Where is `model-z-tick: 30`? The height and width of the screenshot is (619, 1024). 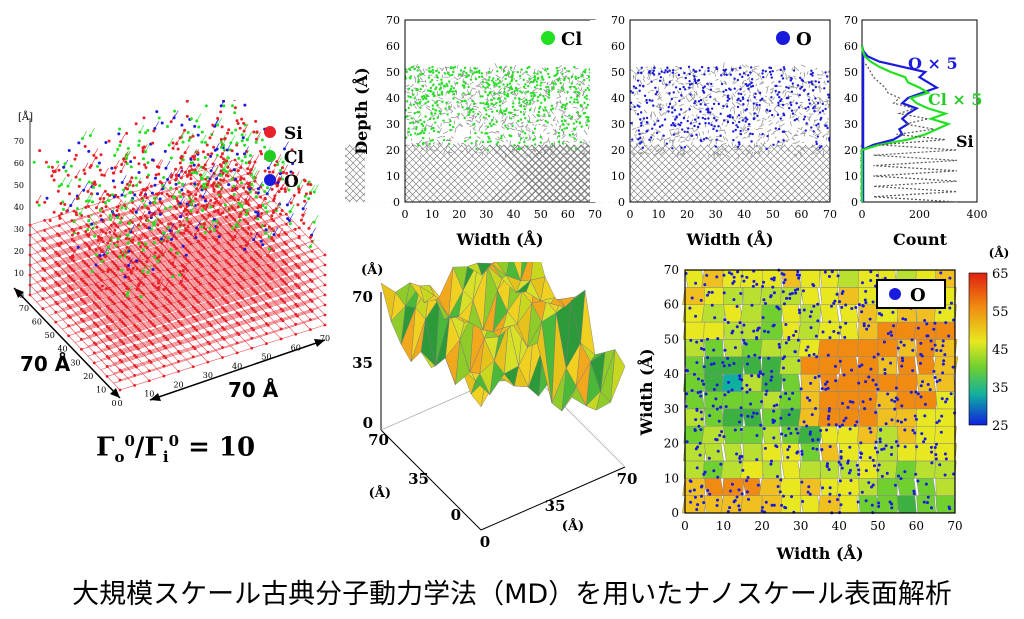 model-z-tick: 30 is located at coordinates (19, 229).